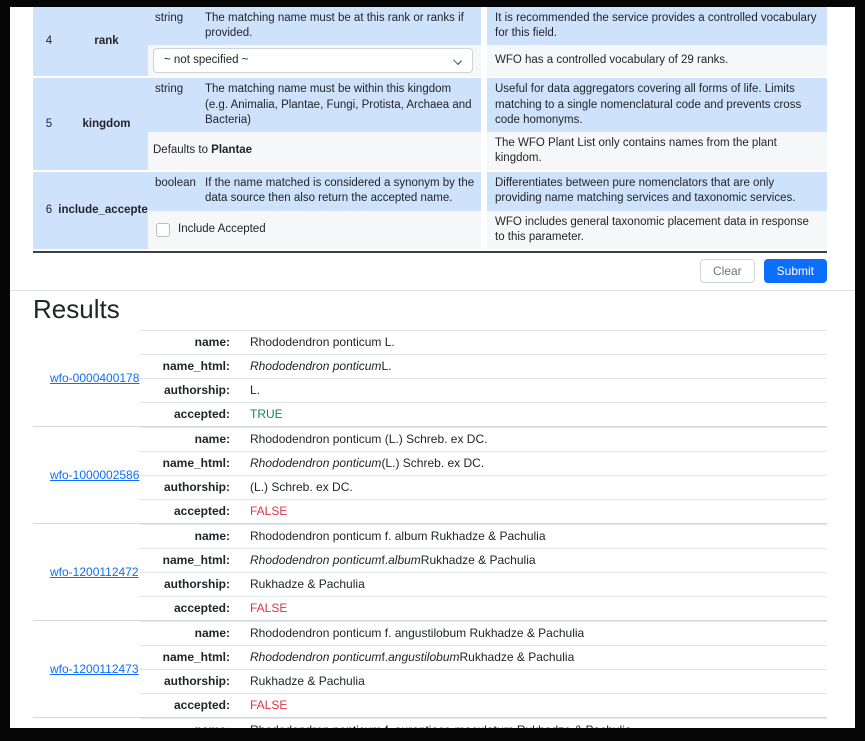  Describe the element at coordinates (95, 377) in the screenshot. I see `result-link: wfo-0000400178` at that location.